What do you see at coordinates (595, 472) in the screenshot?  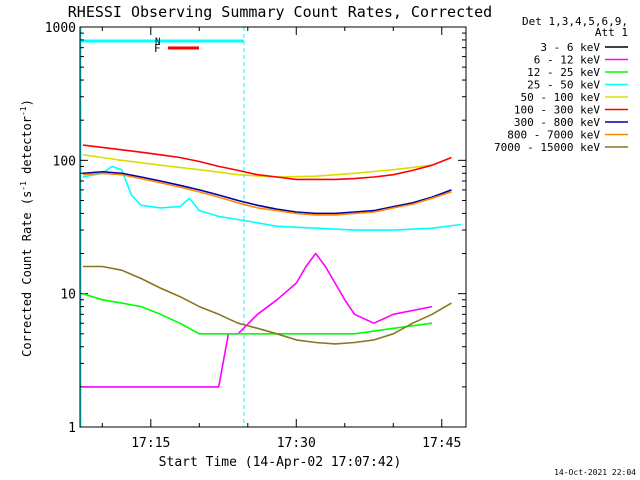 I see `footer-date: 14-Oct-2021 22:04` at bounding box center [595, 472].